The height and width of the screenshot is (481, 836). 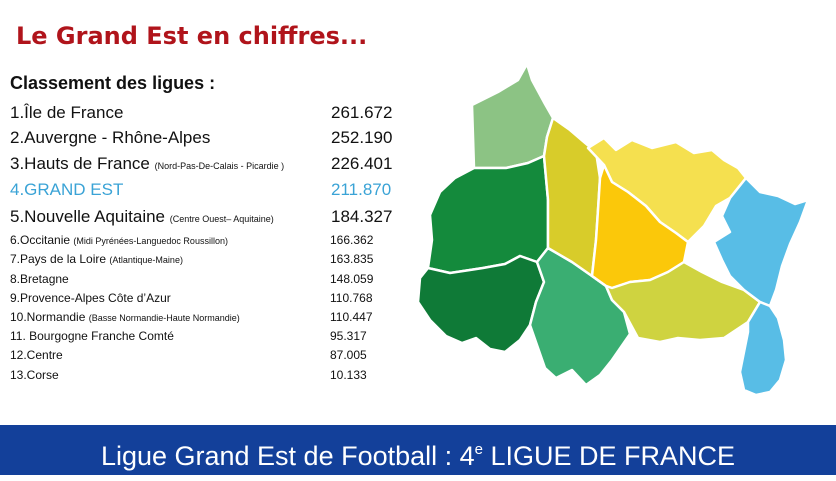 I want to click on league-name: 6.Occitanie, so click(x=40, y=240).